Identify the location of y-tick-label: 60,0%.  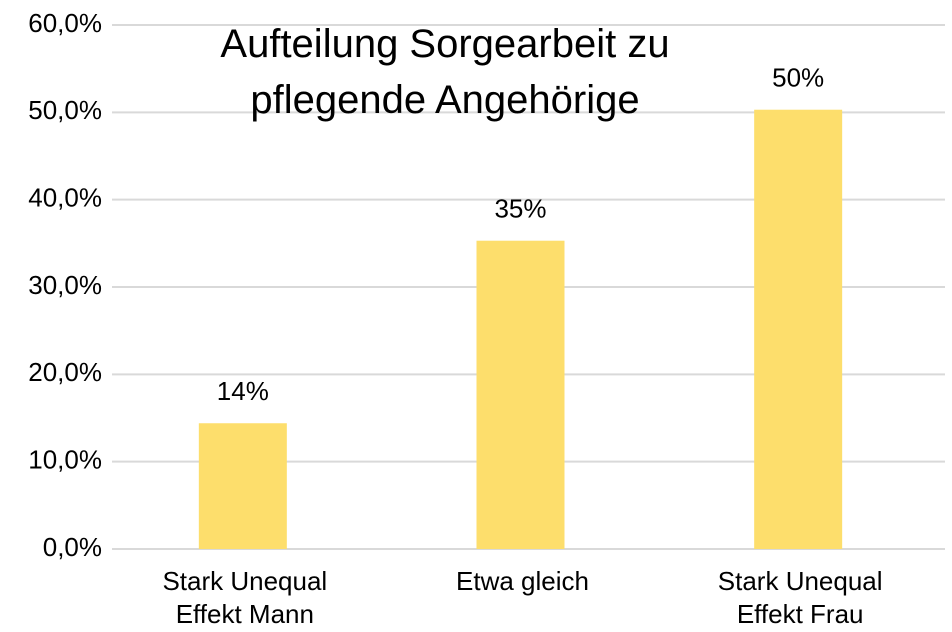
(65, 23).